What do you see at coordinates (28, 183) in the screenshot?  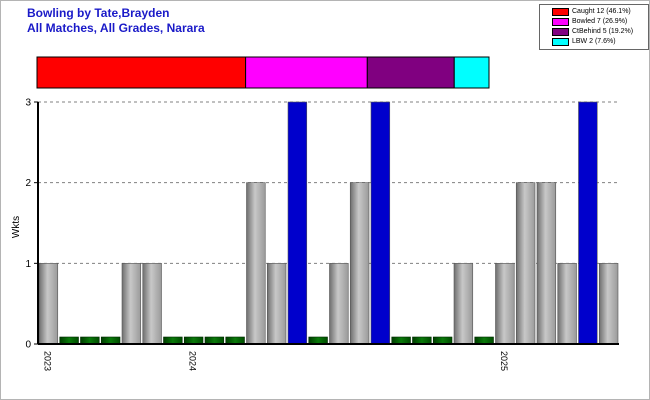 I see `y-tick-label: 2` at bounding box center [28, 183].